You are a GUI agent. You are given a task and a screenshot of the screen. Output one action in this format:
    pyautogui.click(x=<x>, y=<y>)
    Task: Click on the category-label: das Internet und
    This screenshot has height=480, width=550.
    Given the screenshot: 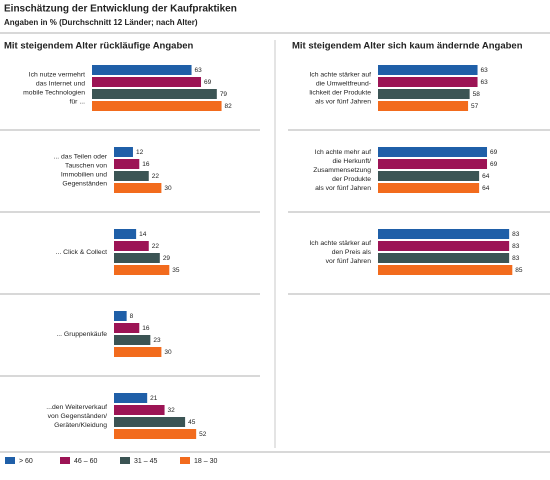 What is the action you would take?
    pyautogui.click(x=60, y=83)
    